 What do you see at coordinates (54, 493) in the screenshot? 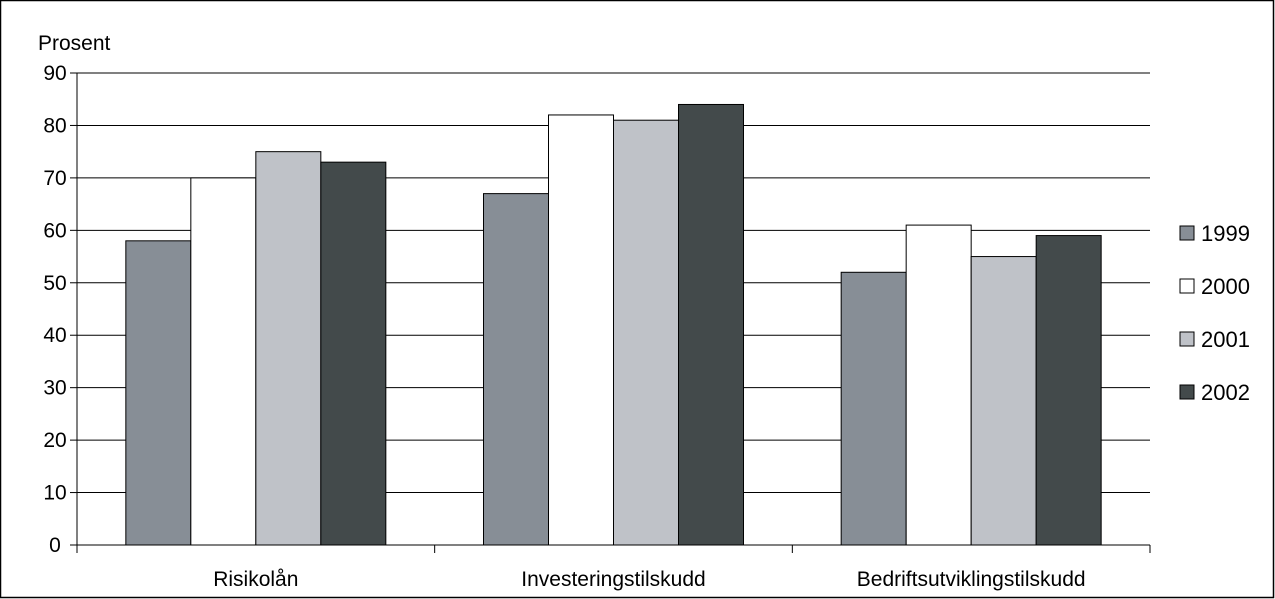
I see `y-tick-label: 10` at bounding box center [54, 493].